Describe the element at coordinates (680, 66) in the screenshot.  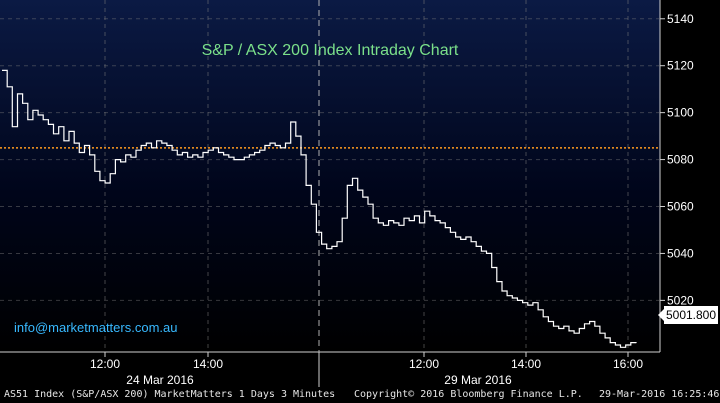
I see `y-tick-label: 5120` at that location.